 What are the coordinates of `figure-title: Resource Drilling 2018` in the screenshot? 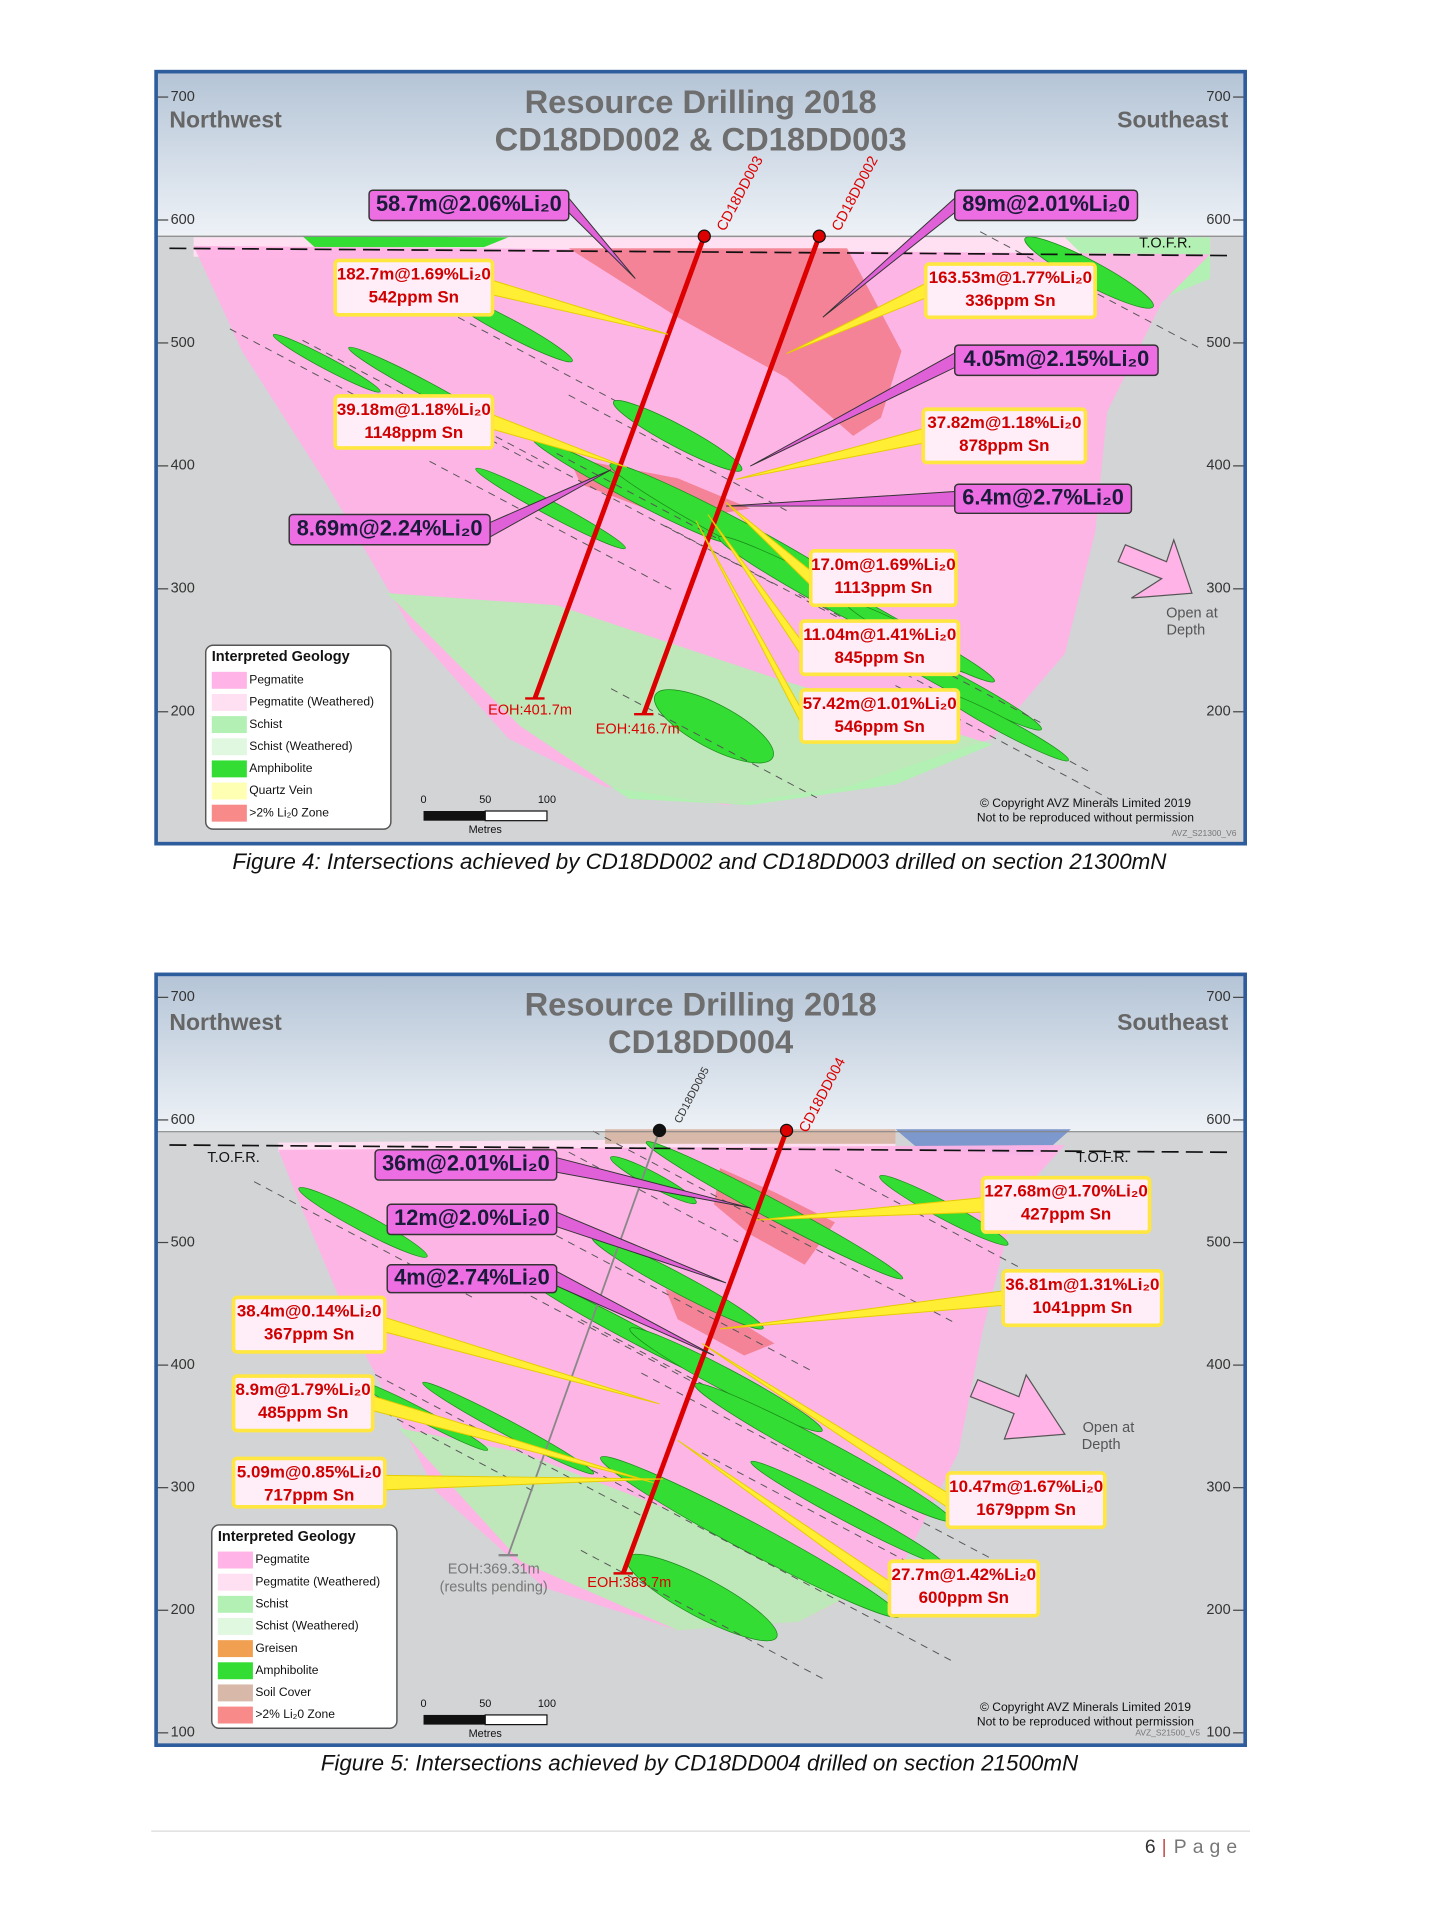 It's located at (701, 101).